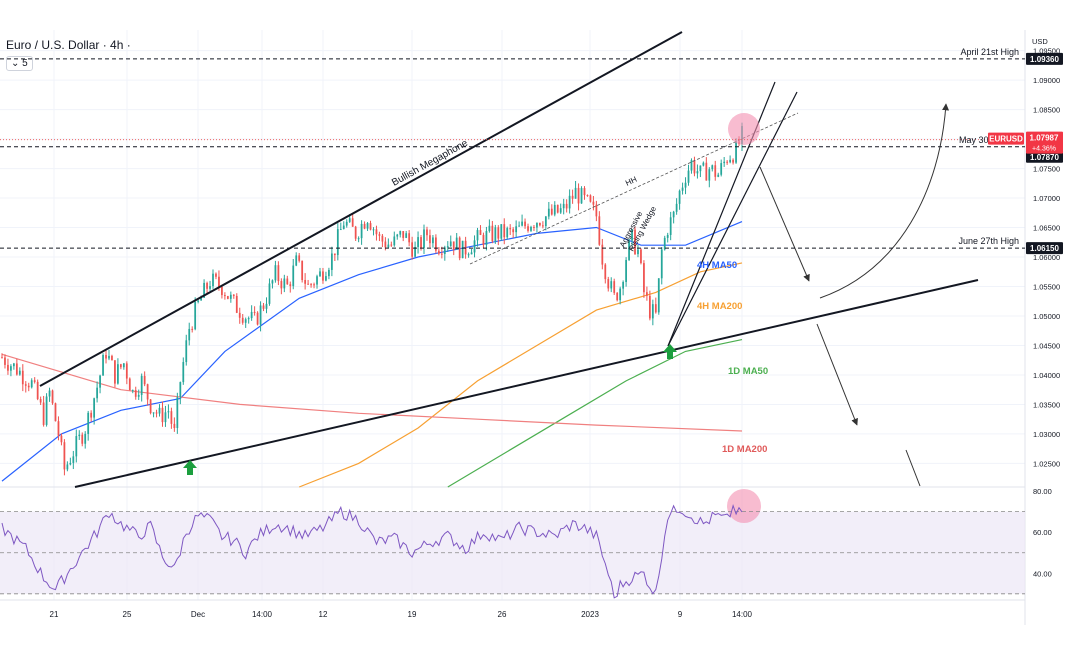 This screenshot has width=1070, height=660. What do you see at coordinates (884, 201) in the screenshot?
I see `projection-arrow-up-curve` at bounding box center [884, 201].